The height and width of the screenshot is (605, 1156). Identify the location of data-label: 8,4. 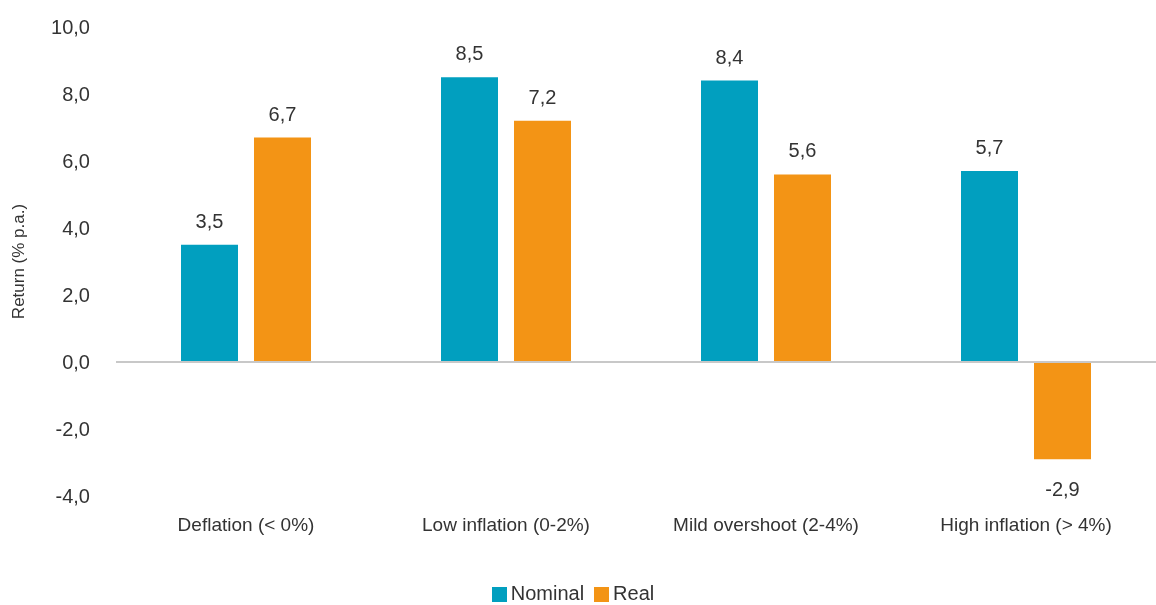
(729, 56).